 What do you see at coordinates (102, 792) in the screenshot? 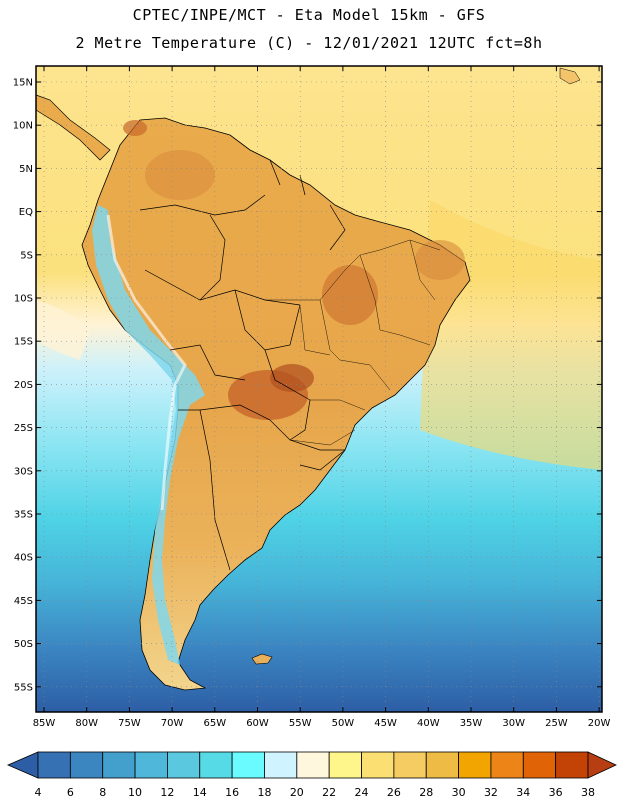
I see `colorbar-label: 8` at bounding box center [102, 792].